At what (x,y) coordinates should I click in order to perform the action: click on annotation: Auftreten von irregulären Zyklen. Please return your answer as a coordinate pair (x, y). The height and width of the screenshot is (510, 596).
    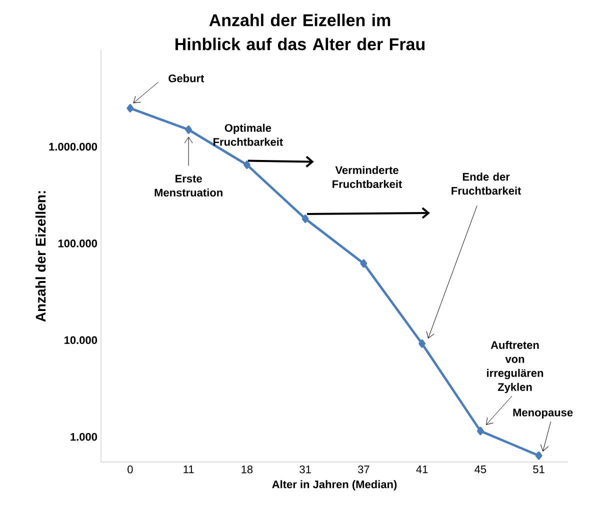
    Looking at the image, I should click on (515, 367).